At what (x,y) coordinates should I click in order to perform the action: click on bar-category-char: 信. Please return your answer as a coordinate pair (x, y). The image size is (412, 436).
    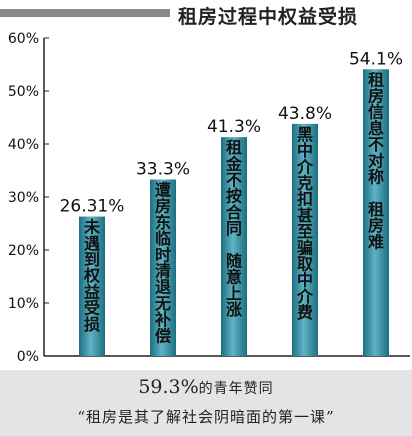
    Looking at the image, I should click on (376, 112).